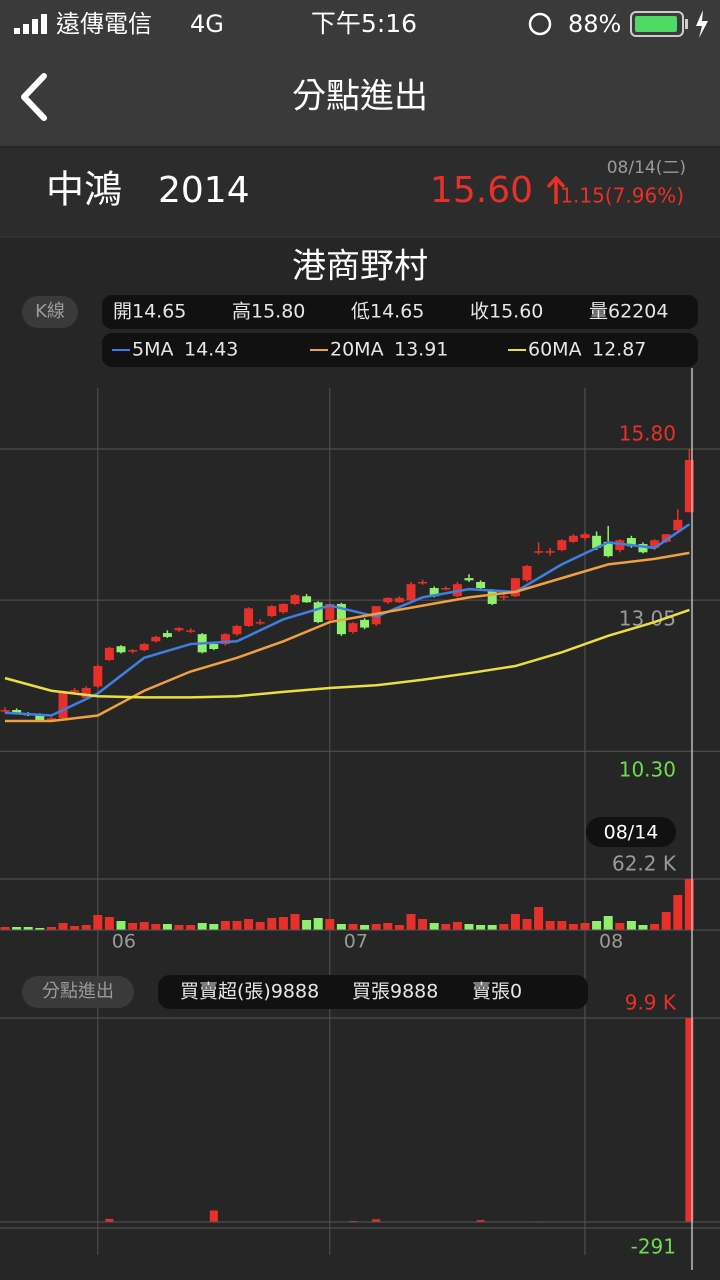 The image size is (720, 1280). Describe the element at coordinates (357, 350) in the screenshot. I see `legend-name: 20MA` at that location.